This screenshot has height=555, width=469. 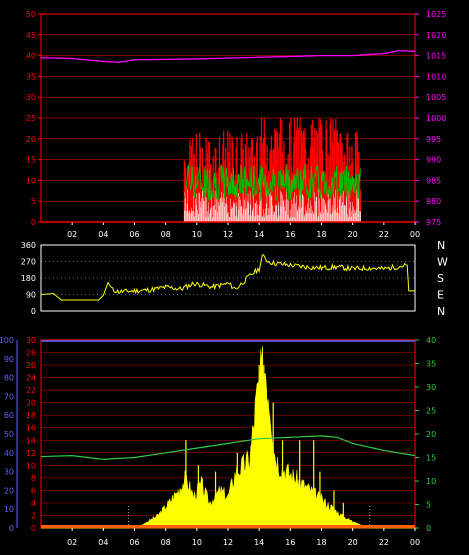 I want to click on wind-x-tick-label: 08, so click(x=166, y=234).